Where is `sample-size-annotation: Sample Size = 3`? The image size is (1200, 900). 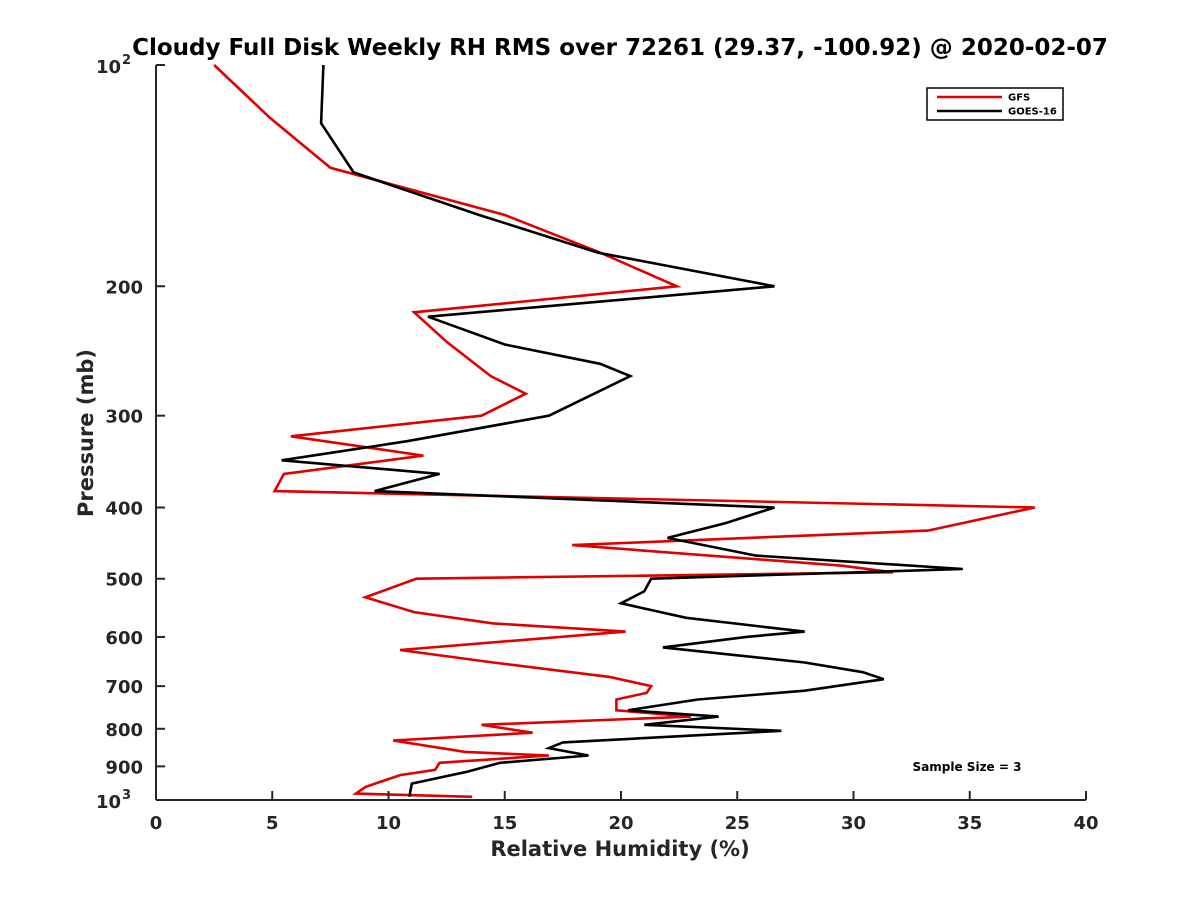
sample-size-annotation: Sample Size = 3 is located at coordinates (967, 767).